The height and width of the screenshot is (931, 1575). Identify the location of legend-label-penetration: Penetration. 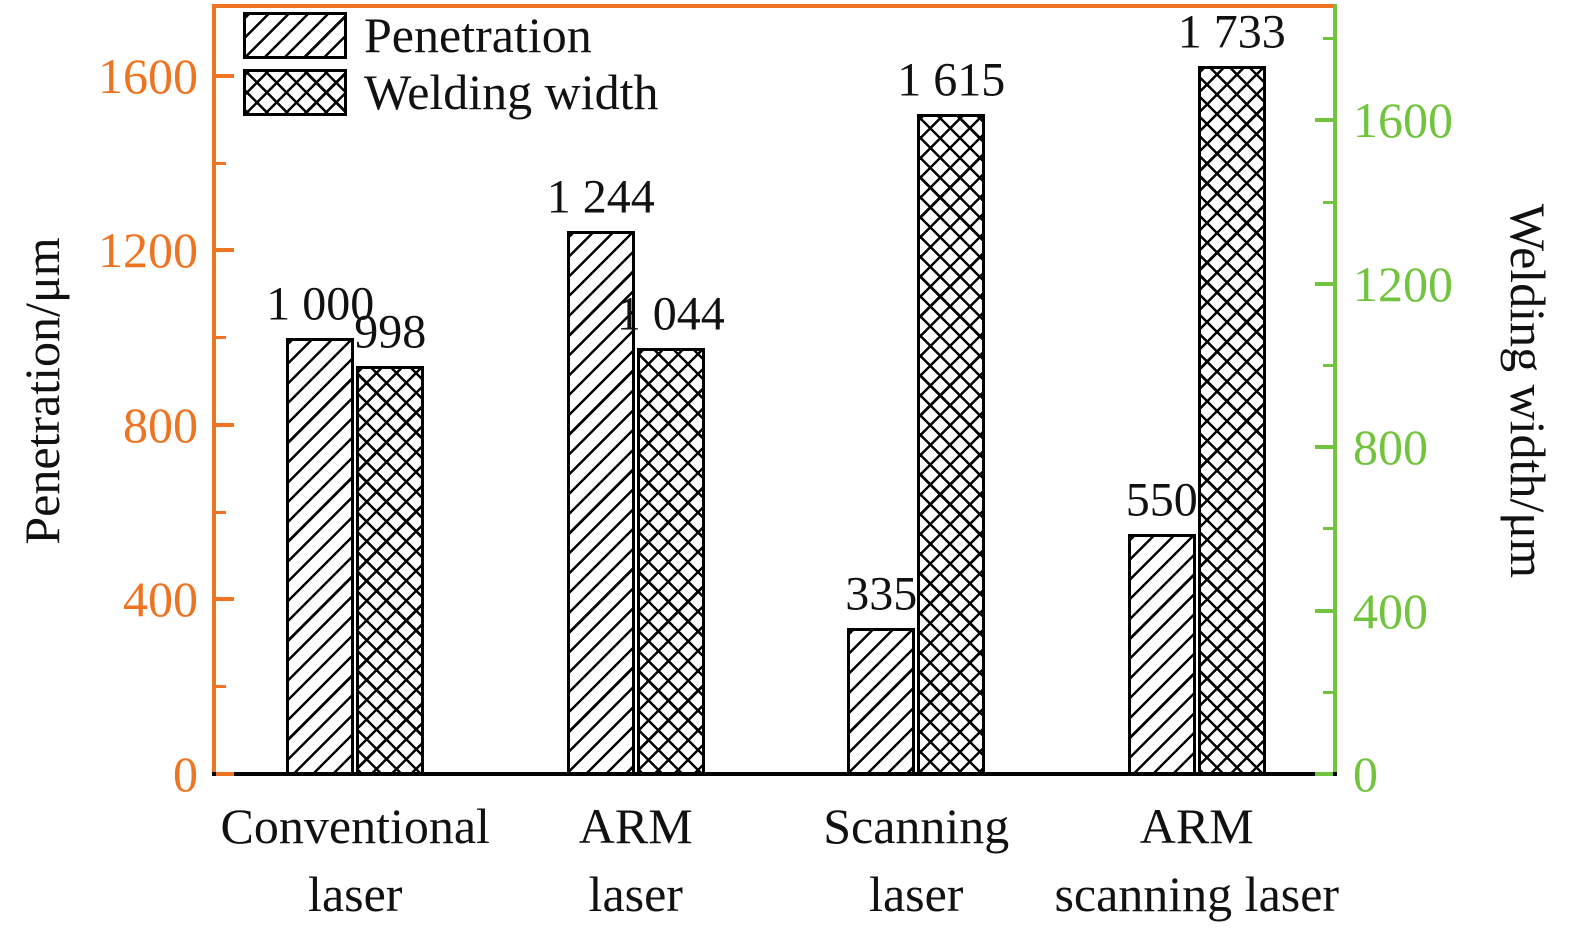
(478, 35).